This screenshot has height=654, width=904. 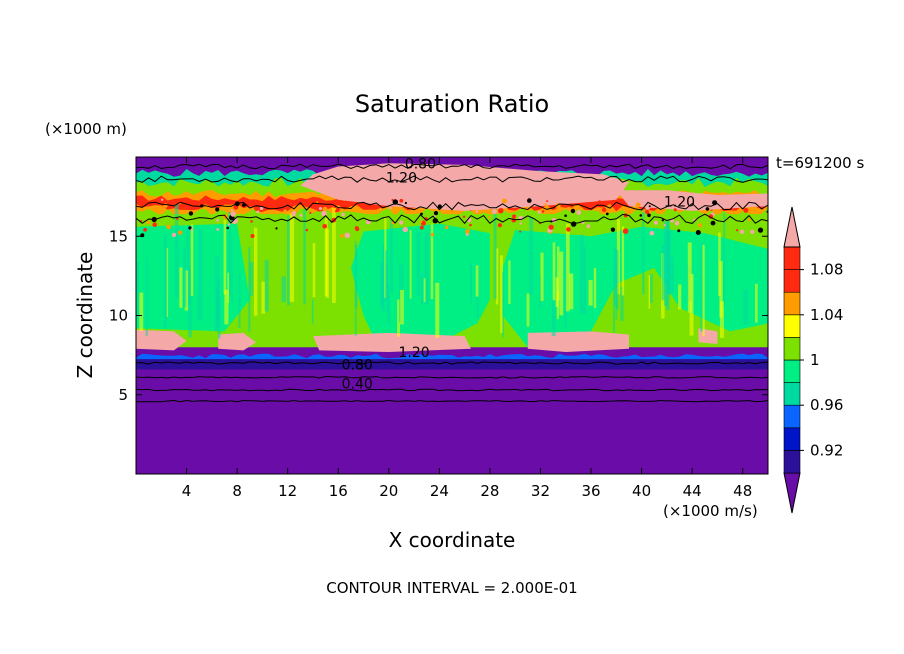 What do you see at coordinates (710, 511) in the screenshot?
I see `x-unit-label: (×1000 m/s)` at bounding box center [710, 511].